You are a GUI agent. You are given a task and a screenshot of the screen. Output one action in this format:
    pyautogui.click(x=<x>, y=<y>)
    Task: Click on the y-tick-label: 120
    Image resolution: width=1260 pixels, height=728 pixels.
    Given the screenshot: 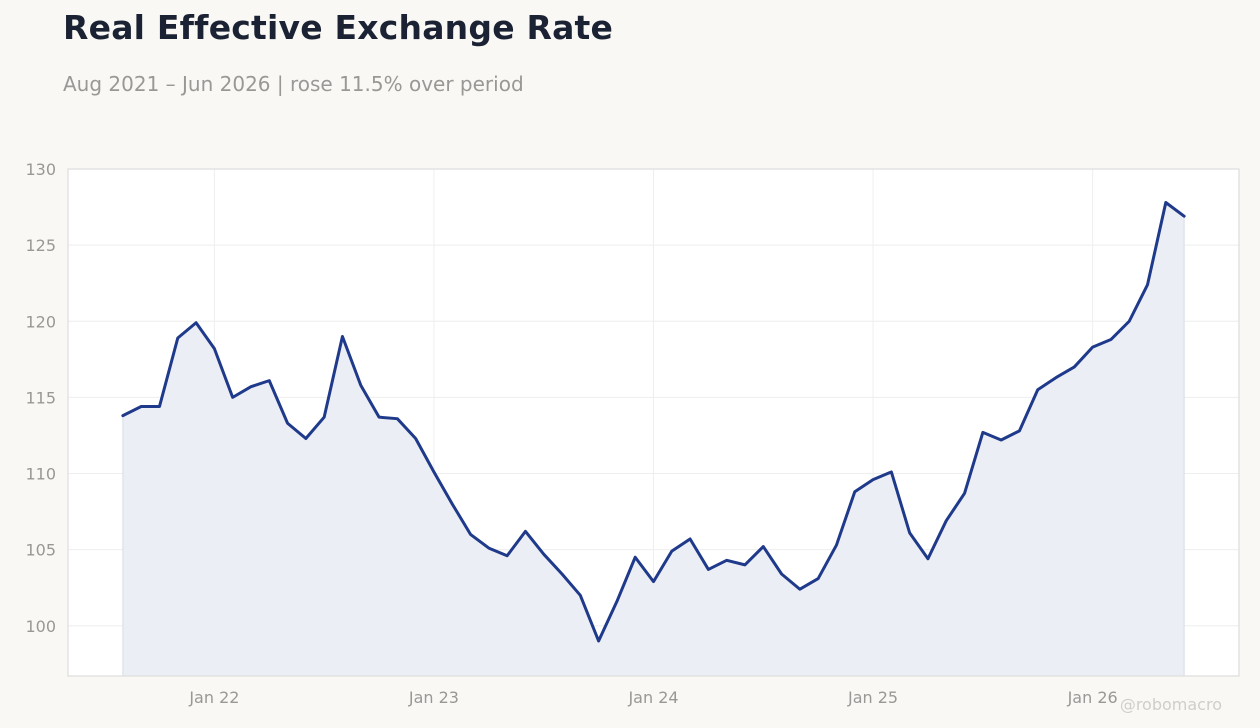 What is the action you would take?
    pyautogui.click(x=40, y=321)
    